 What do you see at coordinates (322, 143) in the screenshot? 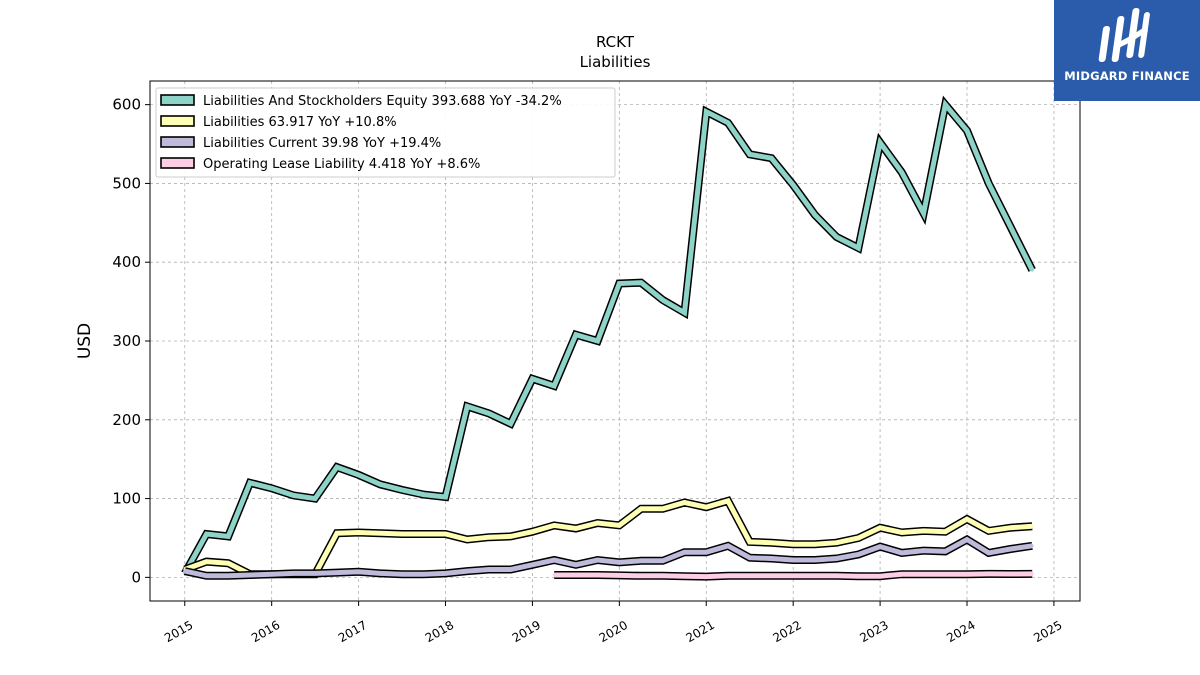
I see `legend-label: Liabilities Current 39.98 YoY +19.4%` at bounding box center [322, 143].